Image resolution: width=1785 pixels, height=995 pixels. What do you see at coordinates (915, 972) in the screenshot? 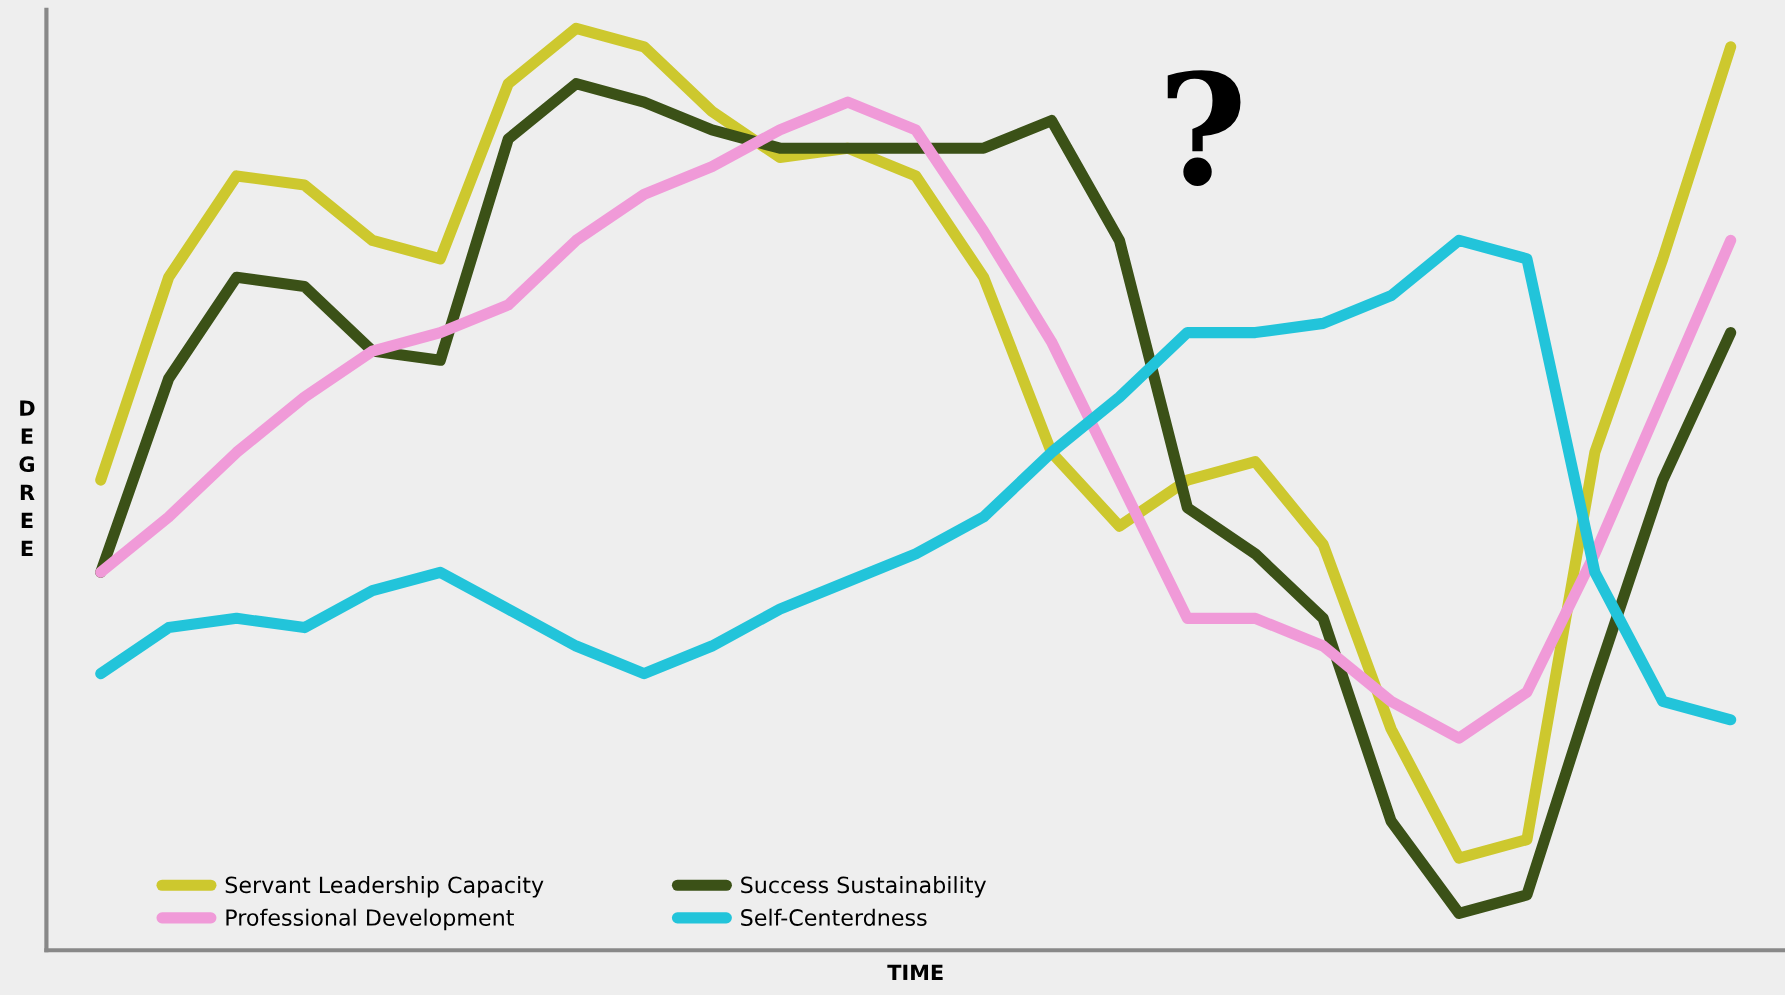
I see `x-axis-title: TIME` at bounding box center [915, 972].